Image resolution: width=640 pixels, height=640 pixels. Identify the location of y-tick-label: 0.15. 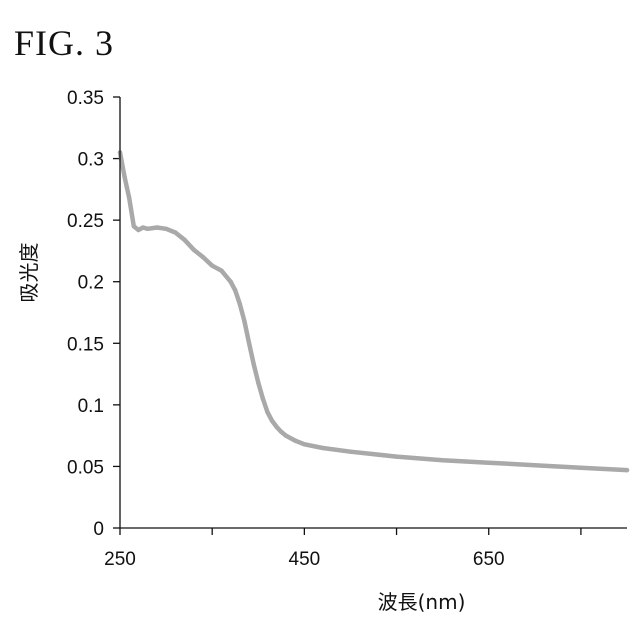
(85, 344).